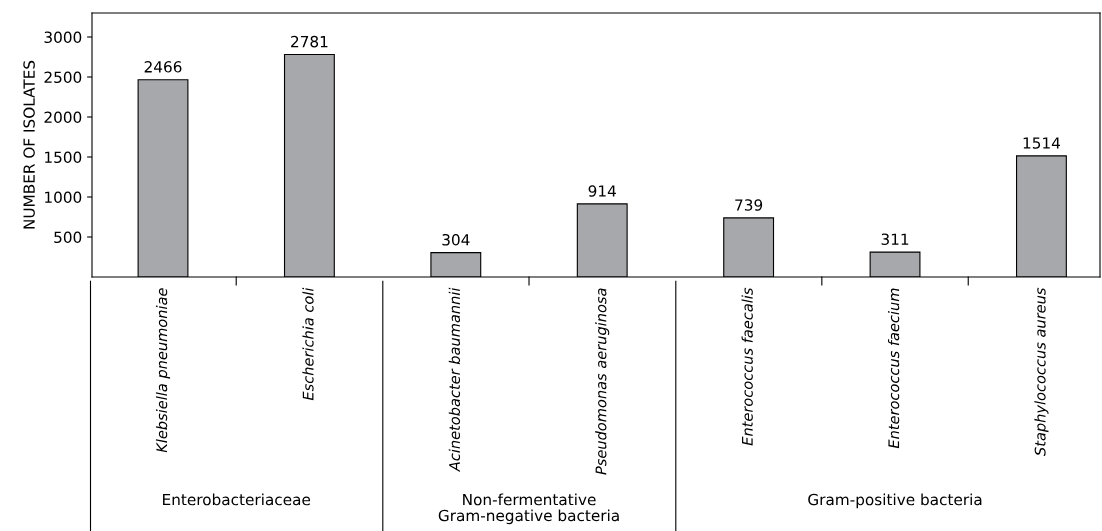 The width and height of the screenshot is (1102, 531). I want to click on y-tick-label: 1000, so click(63, 197).